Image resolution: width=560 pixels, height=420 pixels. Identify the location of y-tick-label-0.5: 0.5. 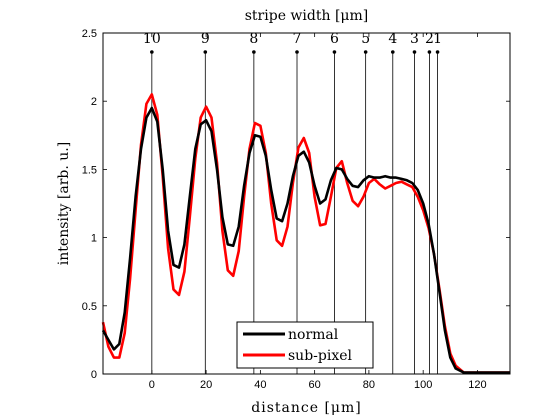
(89, 307).